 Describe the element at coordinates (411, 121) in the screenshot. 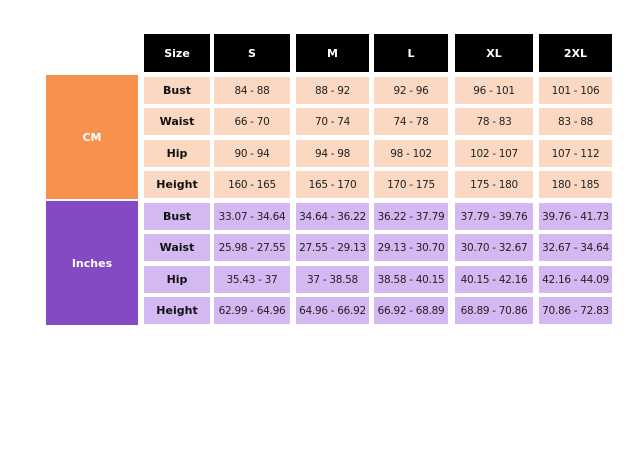

I see `measurement-cell: 74 - 78` at that location.